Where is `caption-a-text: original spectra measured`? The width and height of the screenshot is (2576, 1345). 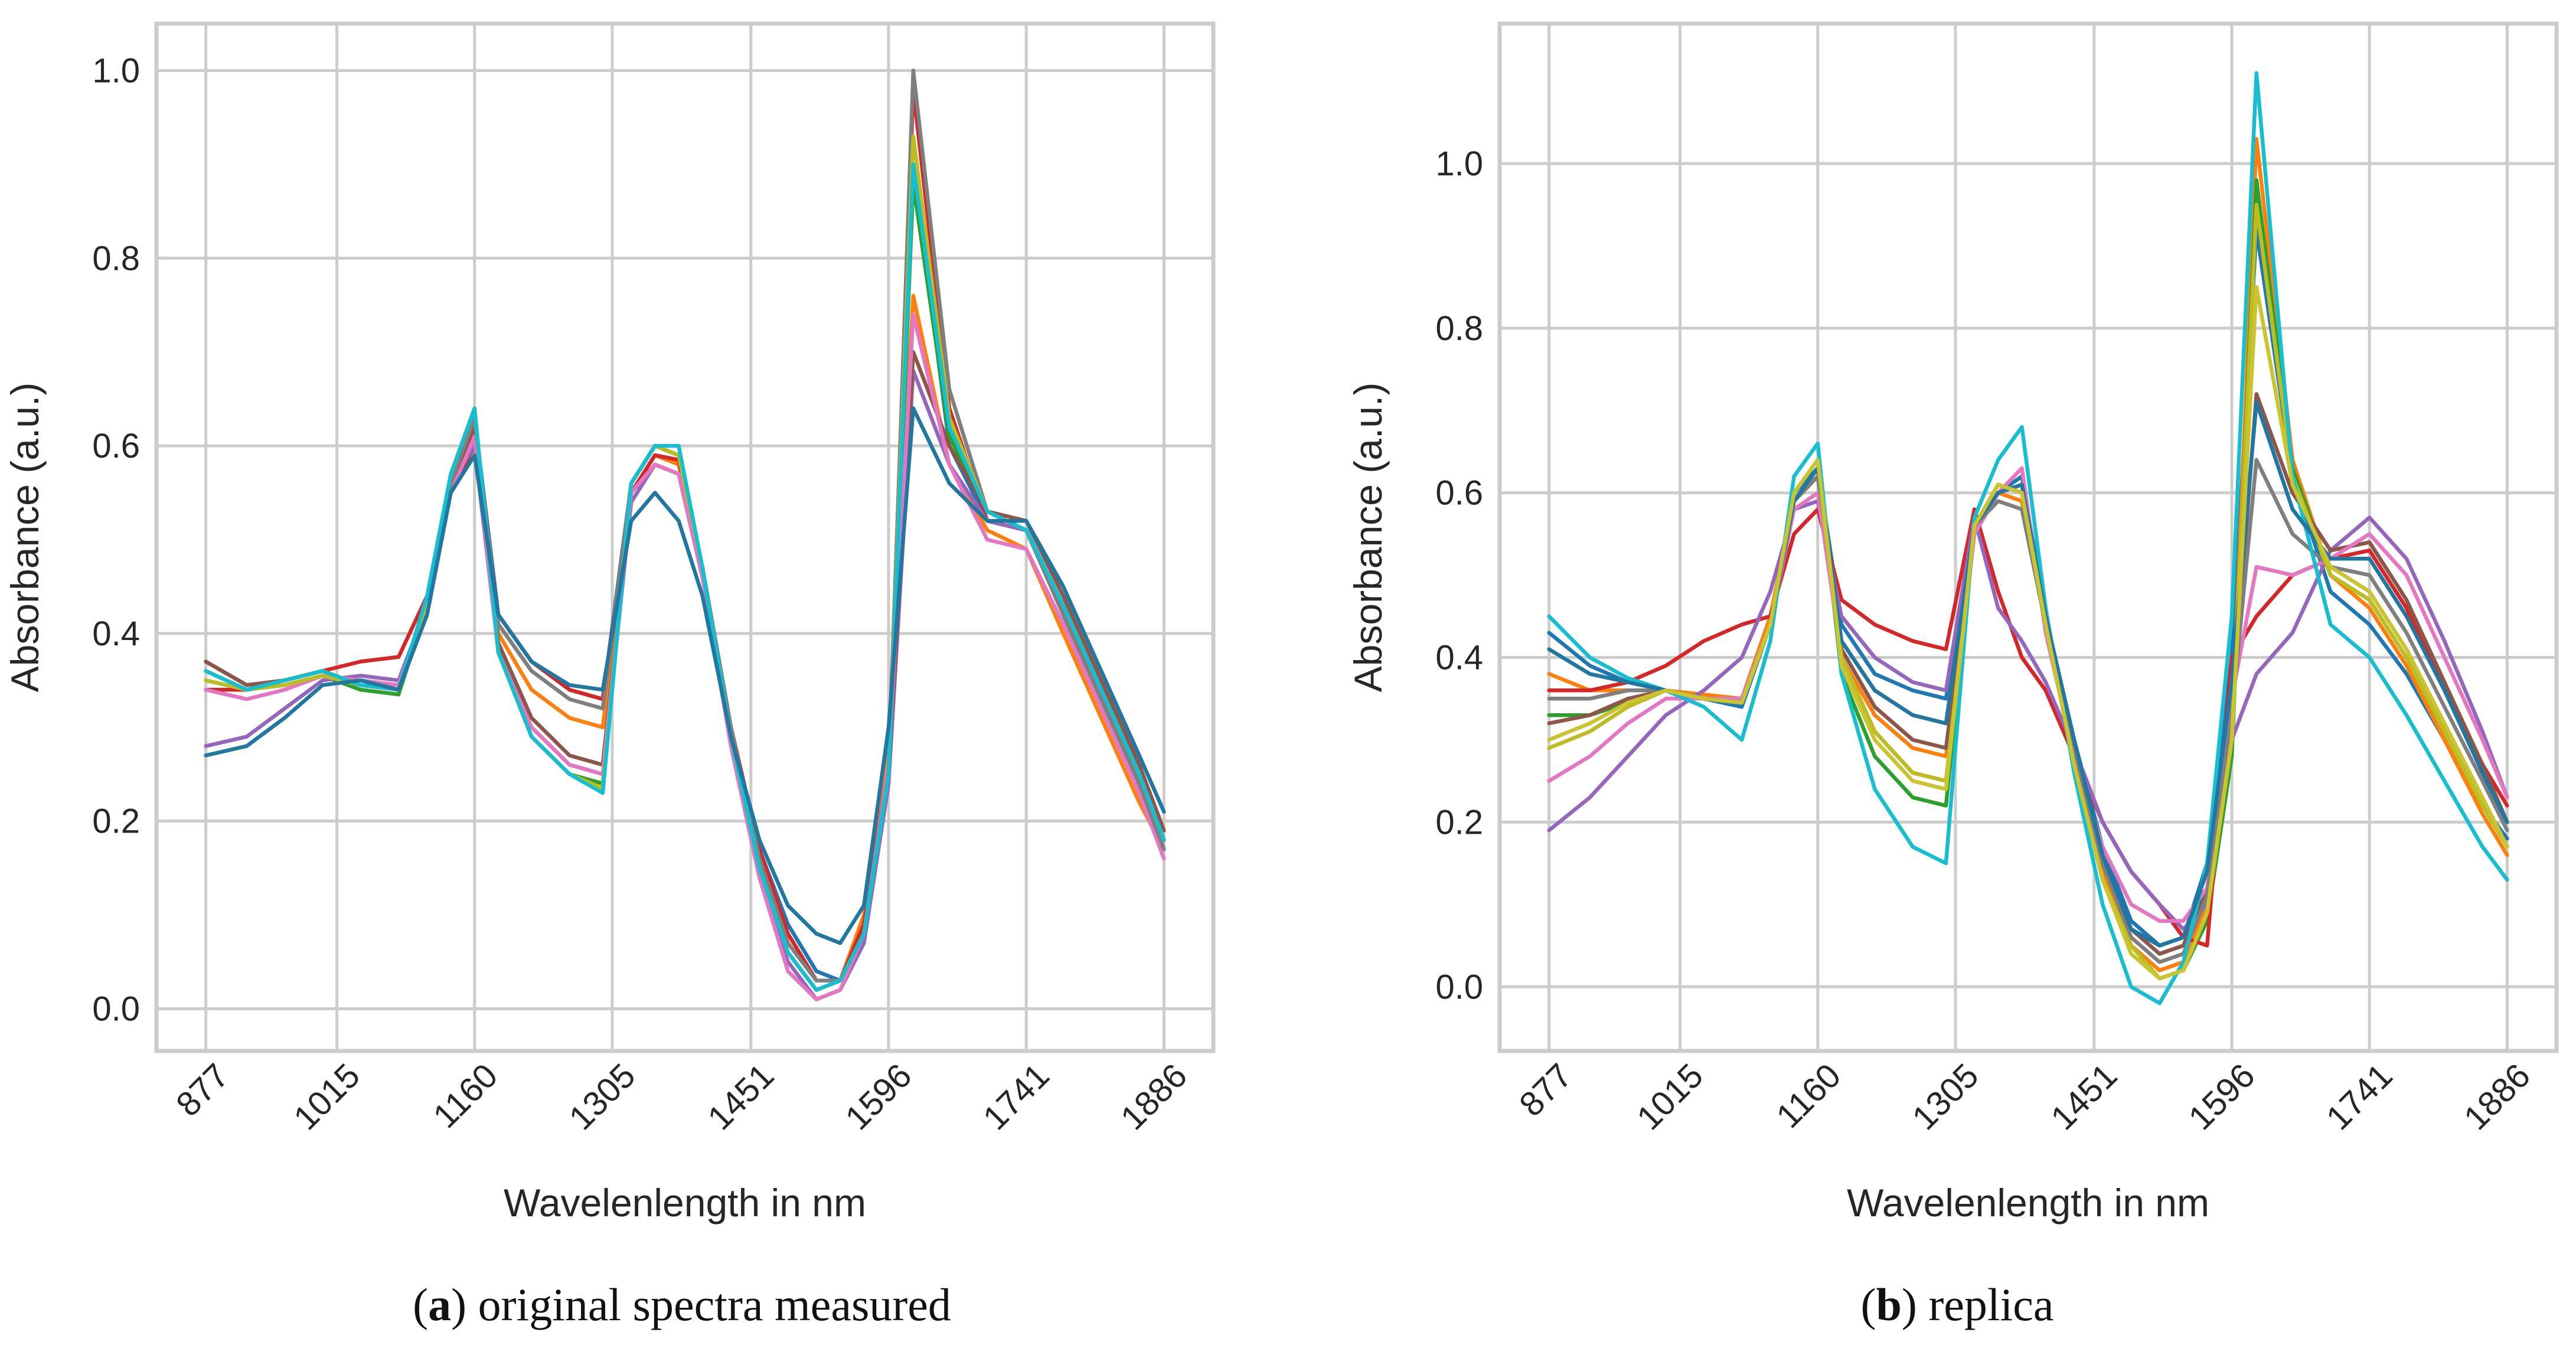
caption-a-text: original spectra measured is located at coordinates (714, 1304).